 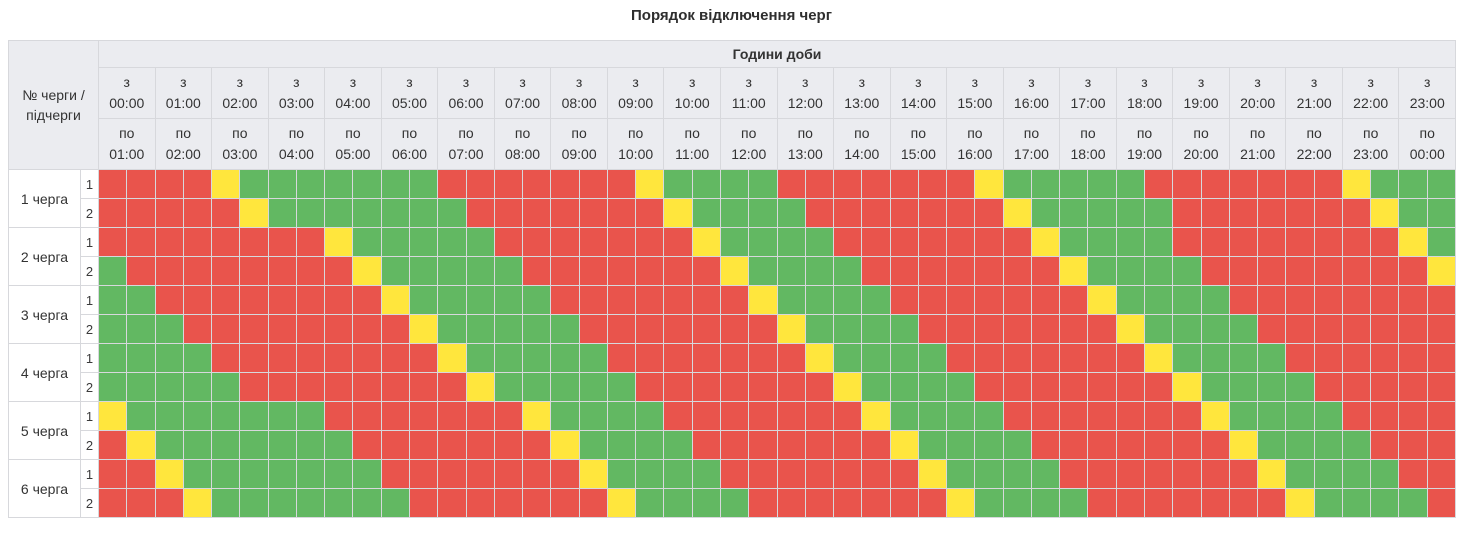 I want to click on hour-to-header: по 12:00, so click(x=748, y=144).